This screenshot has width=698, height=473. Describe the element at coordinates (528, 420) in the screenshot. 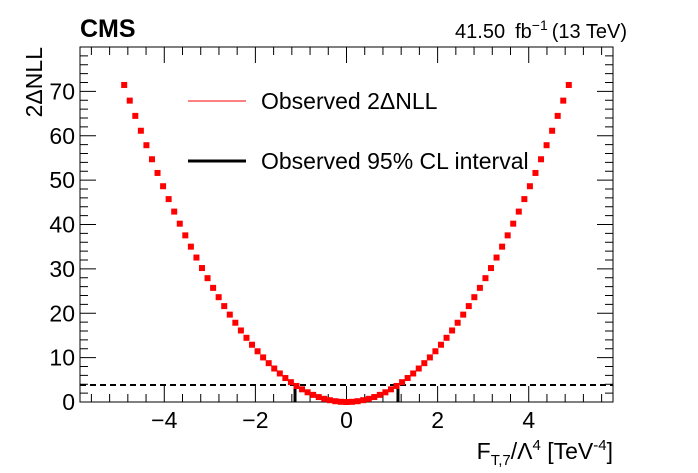

I see `x-tick-label: 4` at that location.